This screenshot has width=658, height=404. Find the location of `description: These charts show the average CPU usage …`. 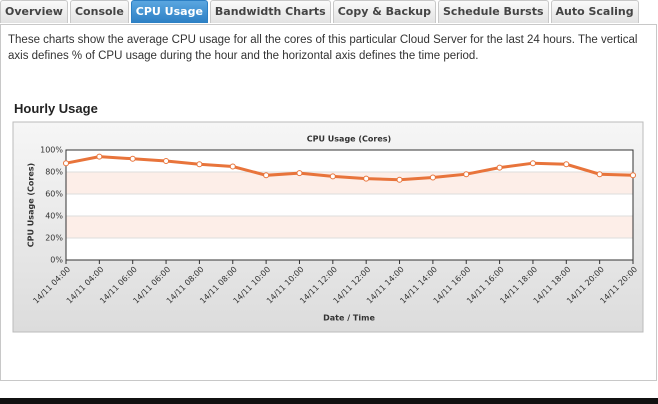

description: These charts show the average CPU usage … is located at coordinates (323, 48).